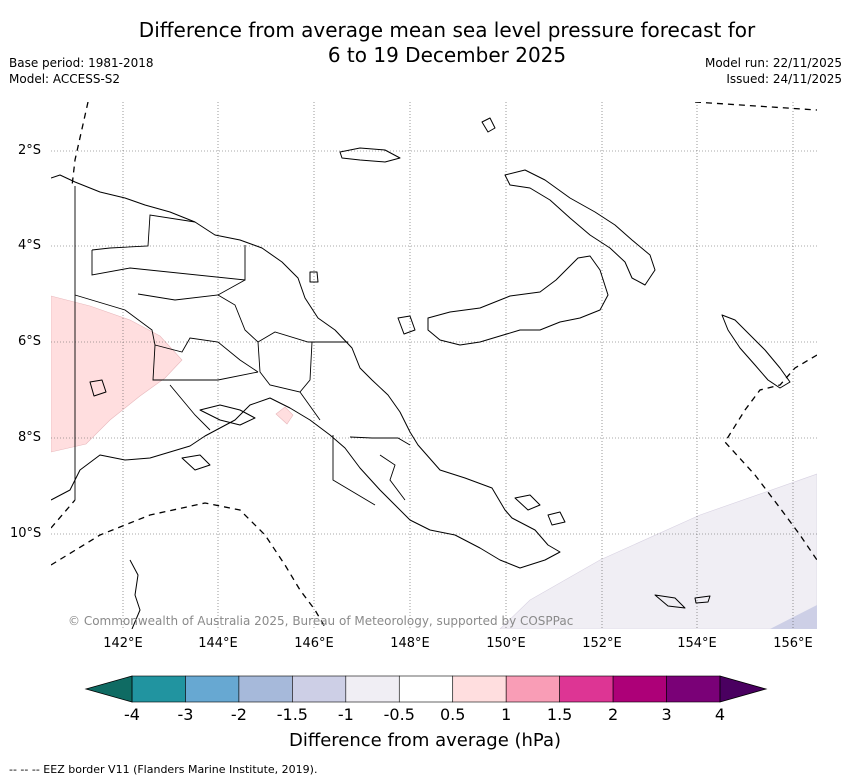 Image resolution: width=850 pixels, height=781 pixels. What do you see at coordinates (756, 351) in the screenshot?
I see `bougainville-coast` at bounding box center [756, 351].